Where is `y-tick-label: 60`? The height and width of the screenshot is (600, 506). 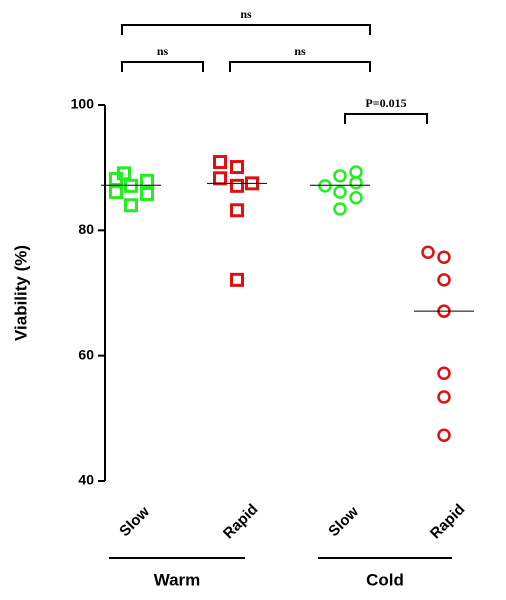
y-tick-label: 60 is located at coordinates (86, 354).